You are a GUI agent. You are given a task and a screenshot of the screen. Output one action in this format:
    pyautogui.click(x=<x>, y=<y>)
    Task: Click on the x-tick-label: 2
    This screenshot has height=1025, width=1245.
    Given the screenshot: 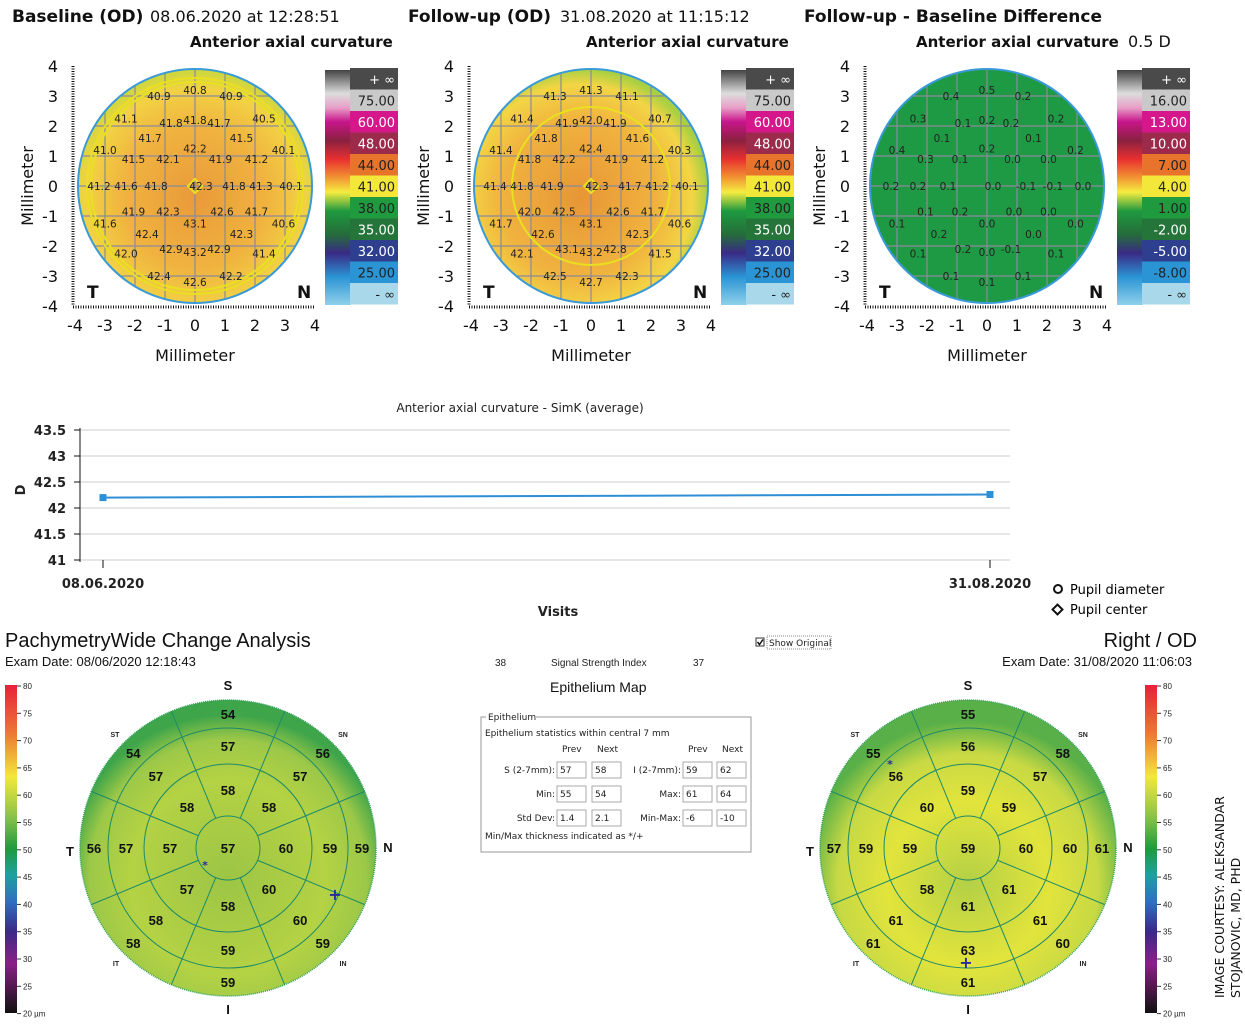 What is the action you would take?
    pyautogui.click(x=255, y=325)
    